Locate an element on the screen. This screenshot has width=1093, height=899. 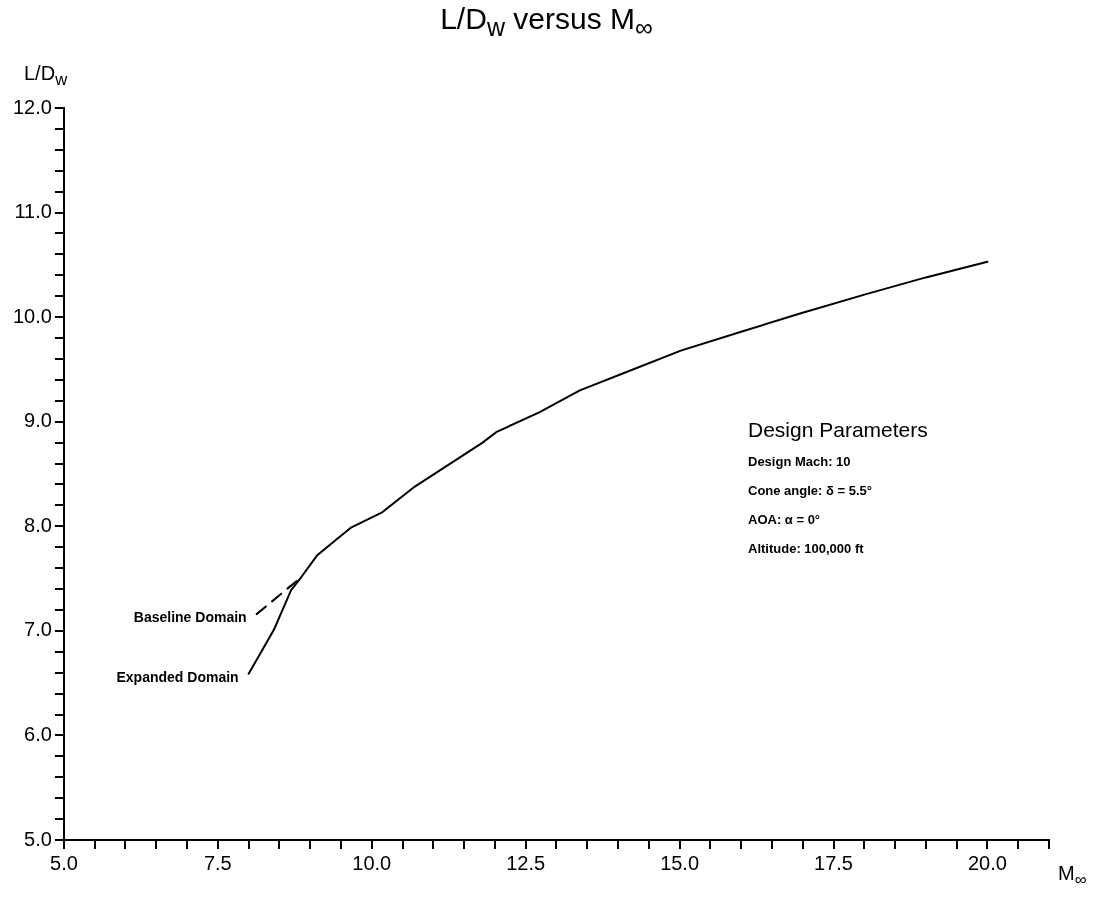
x-tick-label: 7.5 is located at coordinates (217, 862).